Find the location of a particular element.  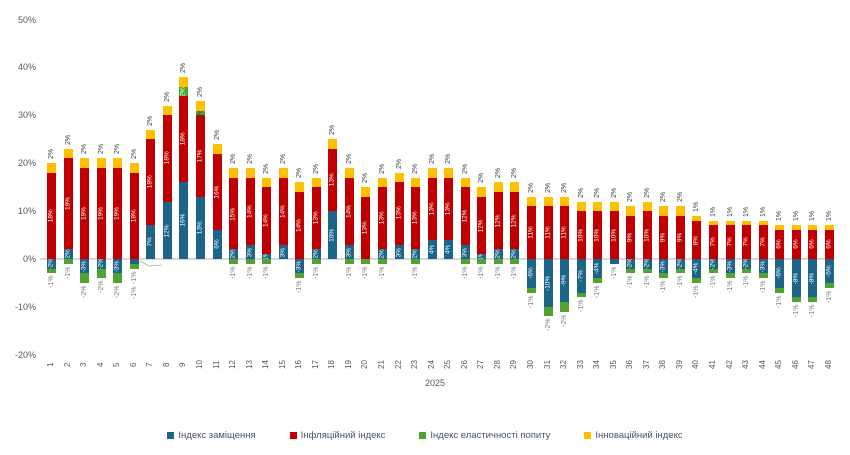

legend-item-1: Інфляційний індекс is located at coordinates (337, 435).